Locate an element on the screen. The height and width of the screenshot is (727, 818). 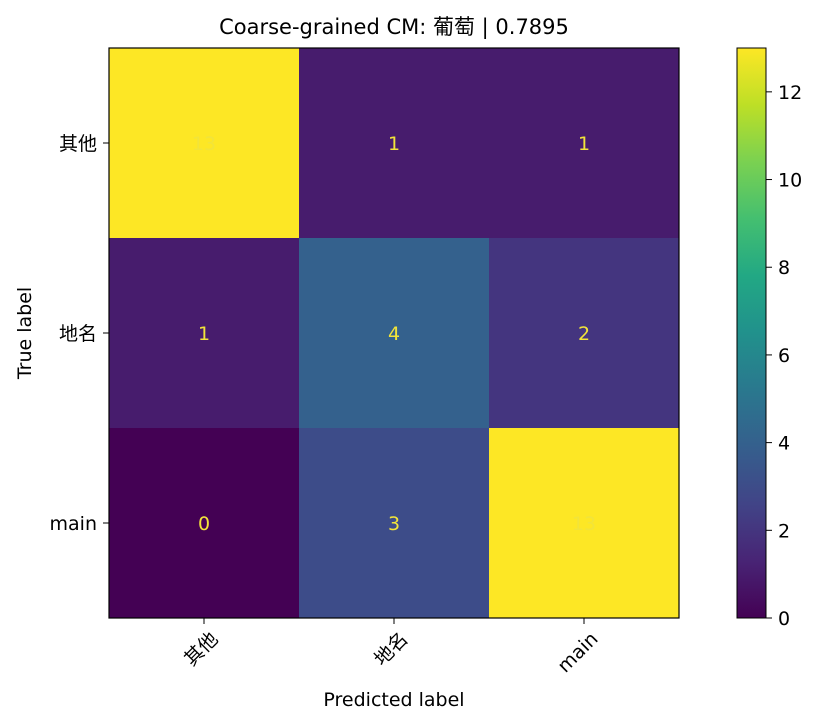
colorbar is located at coordinates (751, 333).